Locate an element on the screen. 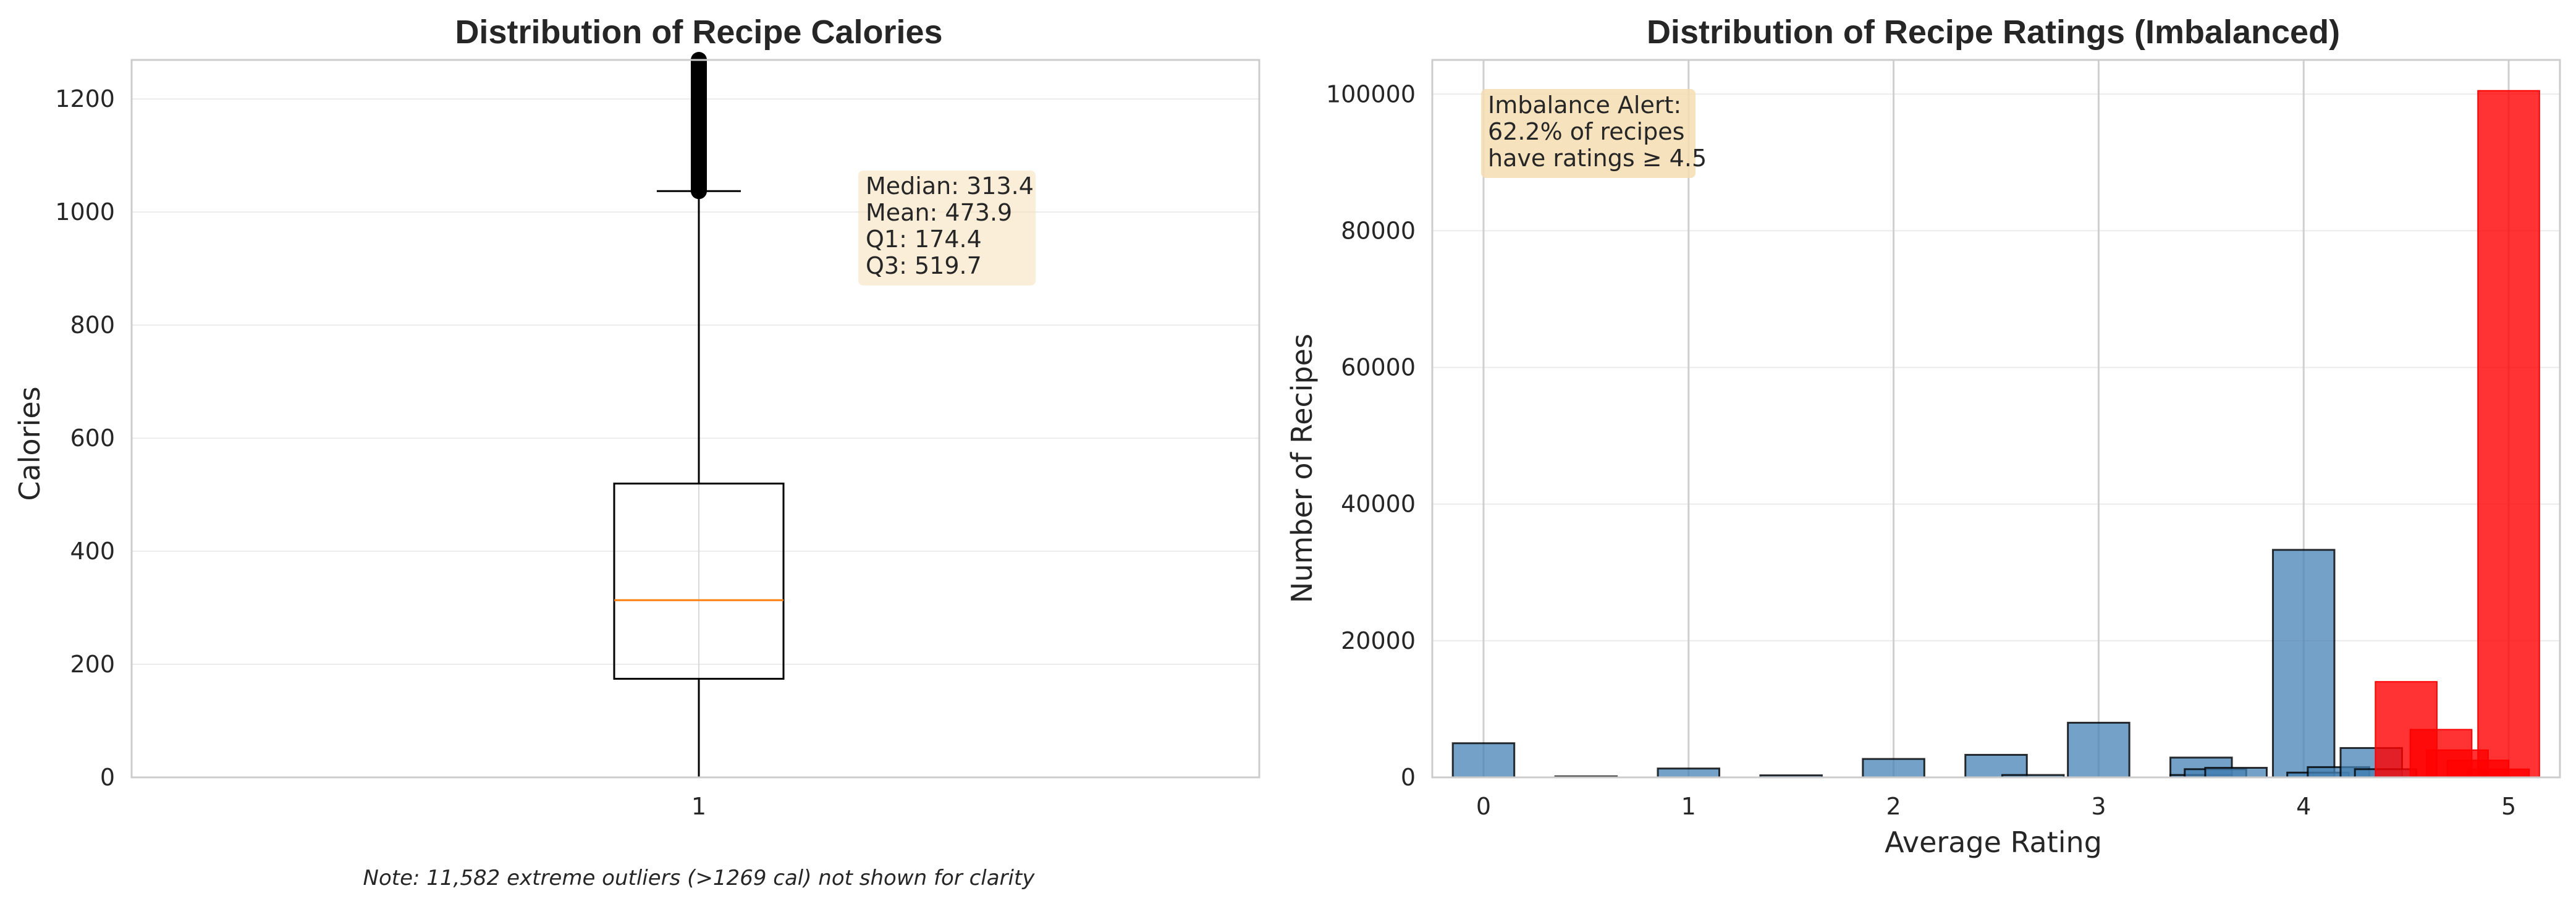  imbalance-alert-box is located at coordinates (1588, 133).